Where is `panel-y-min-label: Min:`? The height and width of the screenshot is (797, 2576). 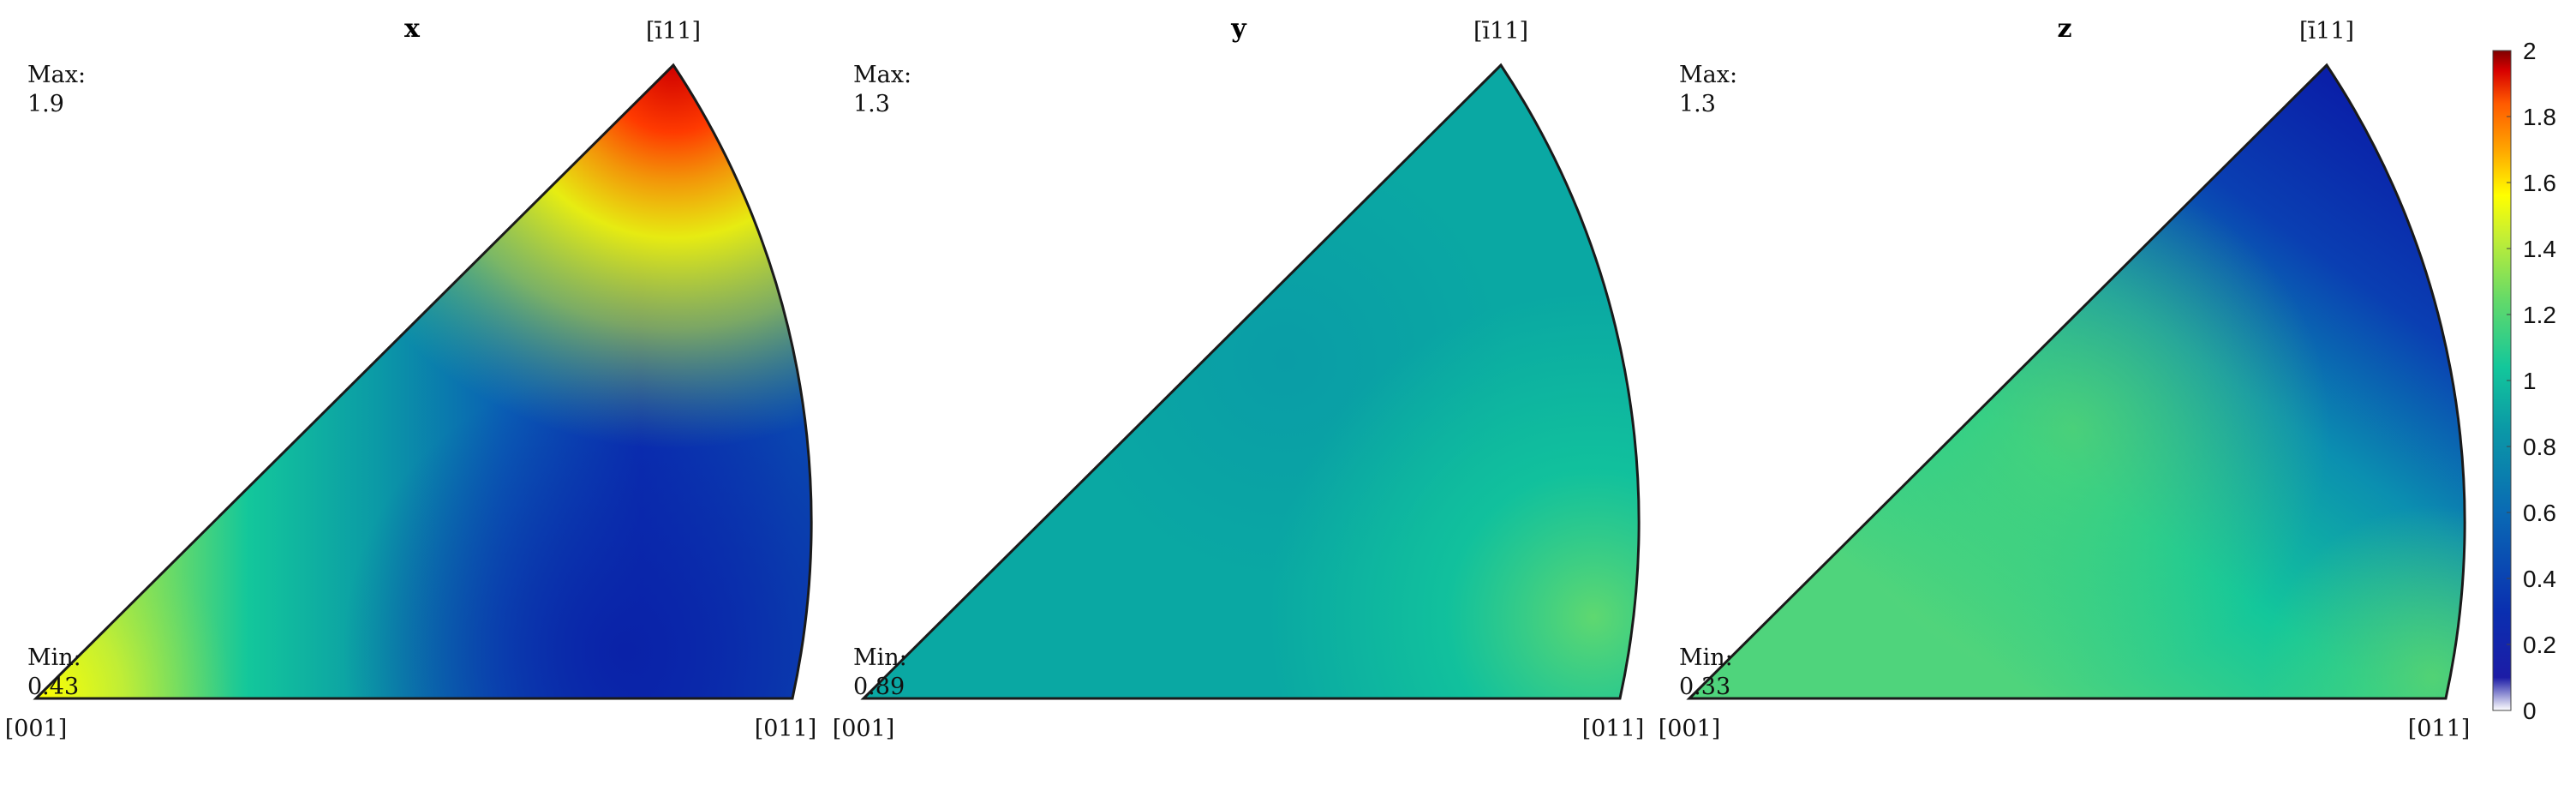 panel-y-min-label: Min: is located at coordinates (880, 657).